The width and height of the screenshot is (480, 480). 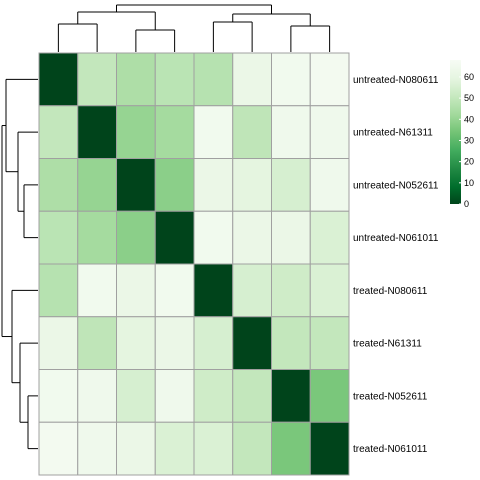 I want to click on heatmap-cell-r6-c2, so click(x=136, y=396).